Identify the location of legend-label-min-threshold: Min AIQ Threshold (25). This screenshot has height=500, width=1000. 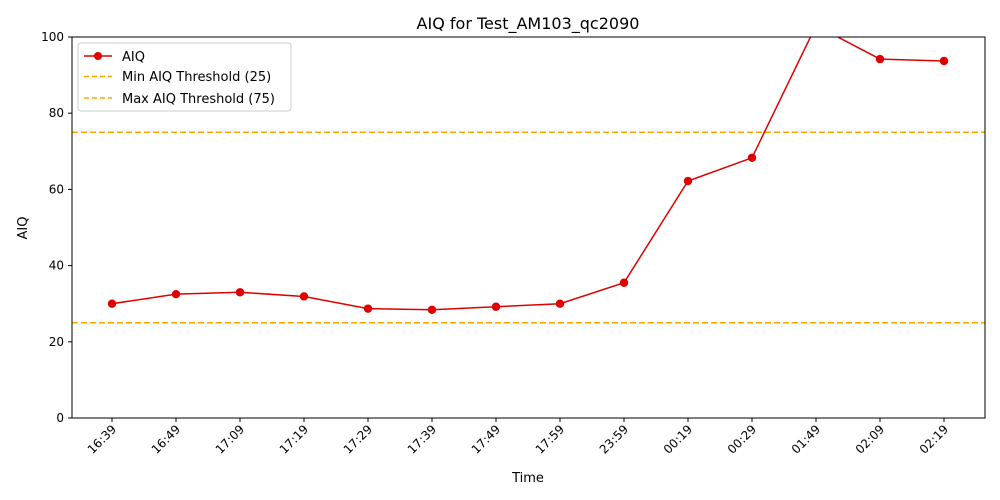
(196, 77).